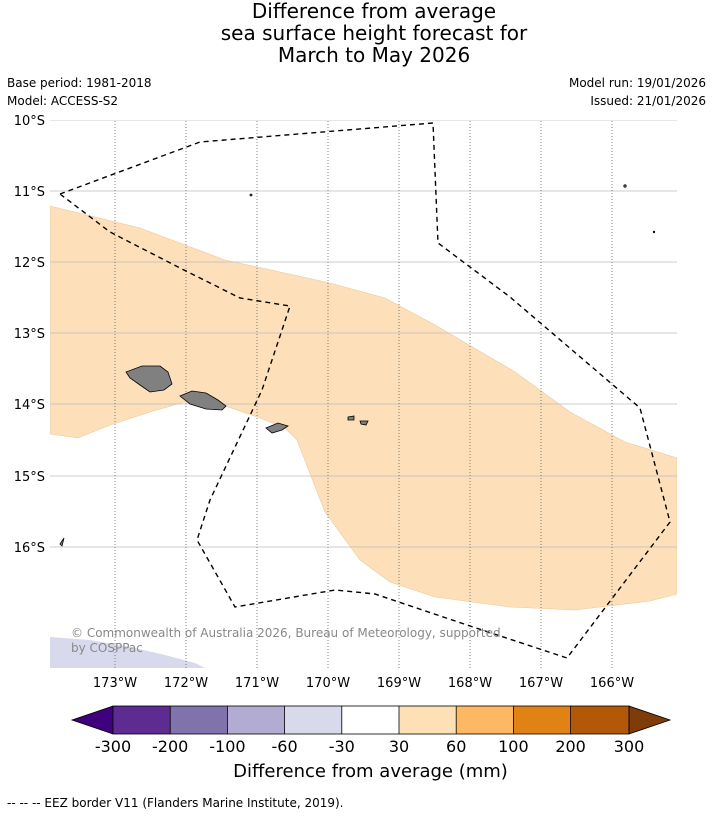 Image resolution: width=713 pixels, height=816 pixels. I want to click on colorbar-tick: -30, so click(342, 746).